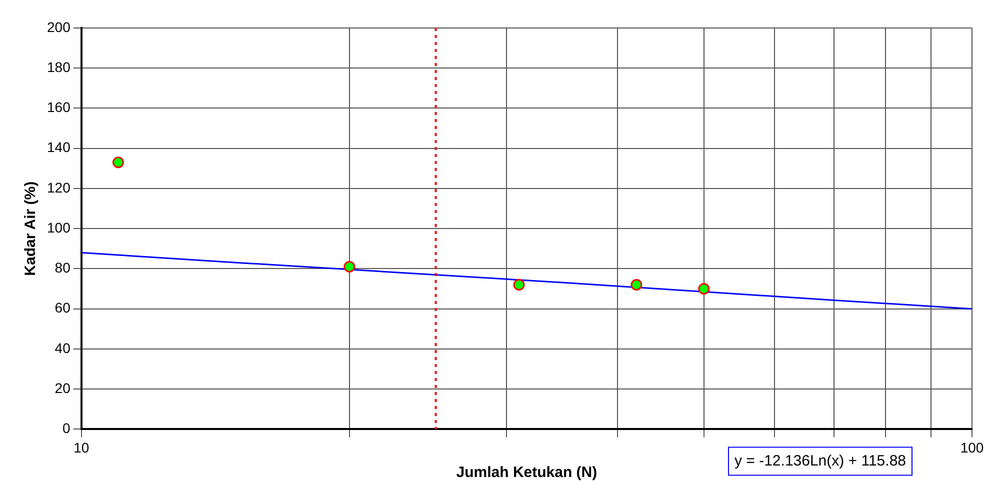 Image resolution: width=1000 pixels, height=495 pixels. I want to click on y-tick-label: 200, so click(59, 26).